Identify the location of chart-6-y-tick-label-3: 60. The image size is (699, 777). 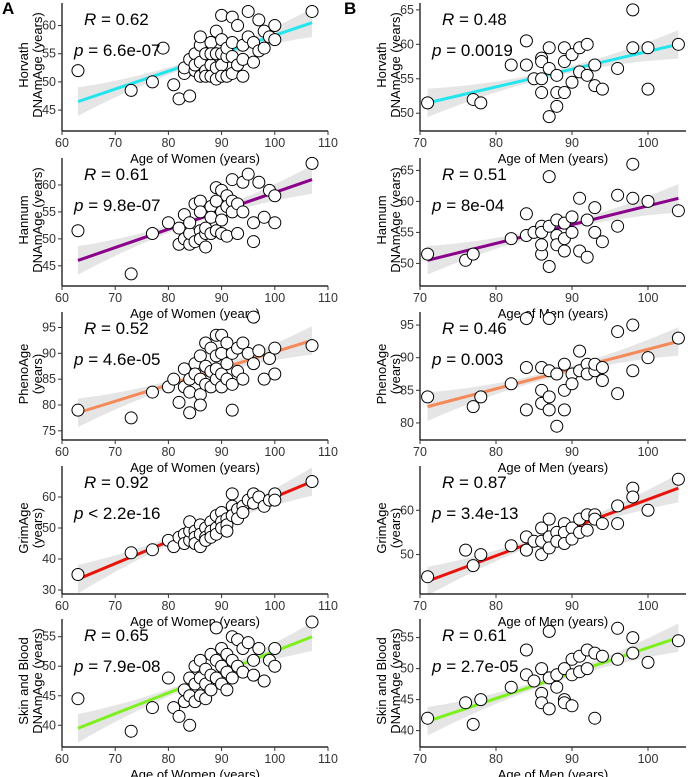
(49, 497).